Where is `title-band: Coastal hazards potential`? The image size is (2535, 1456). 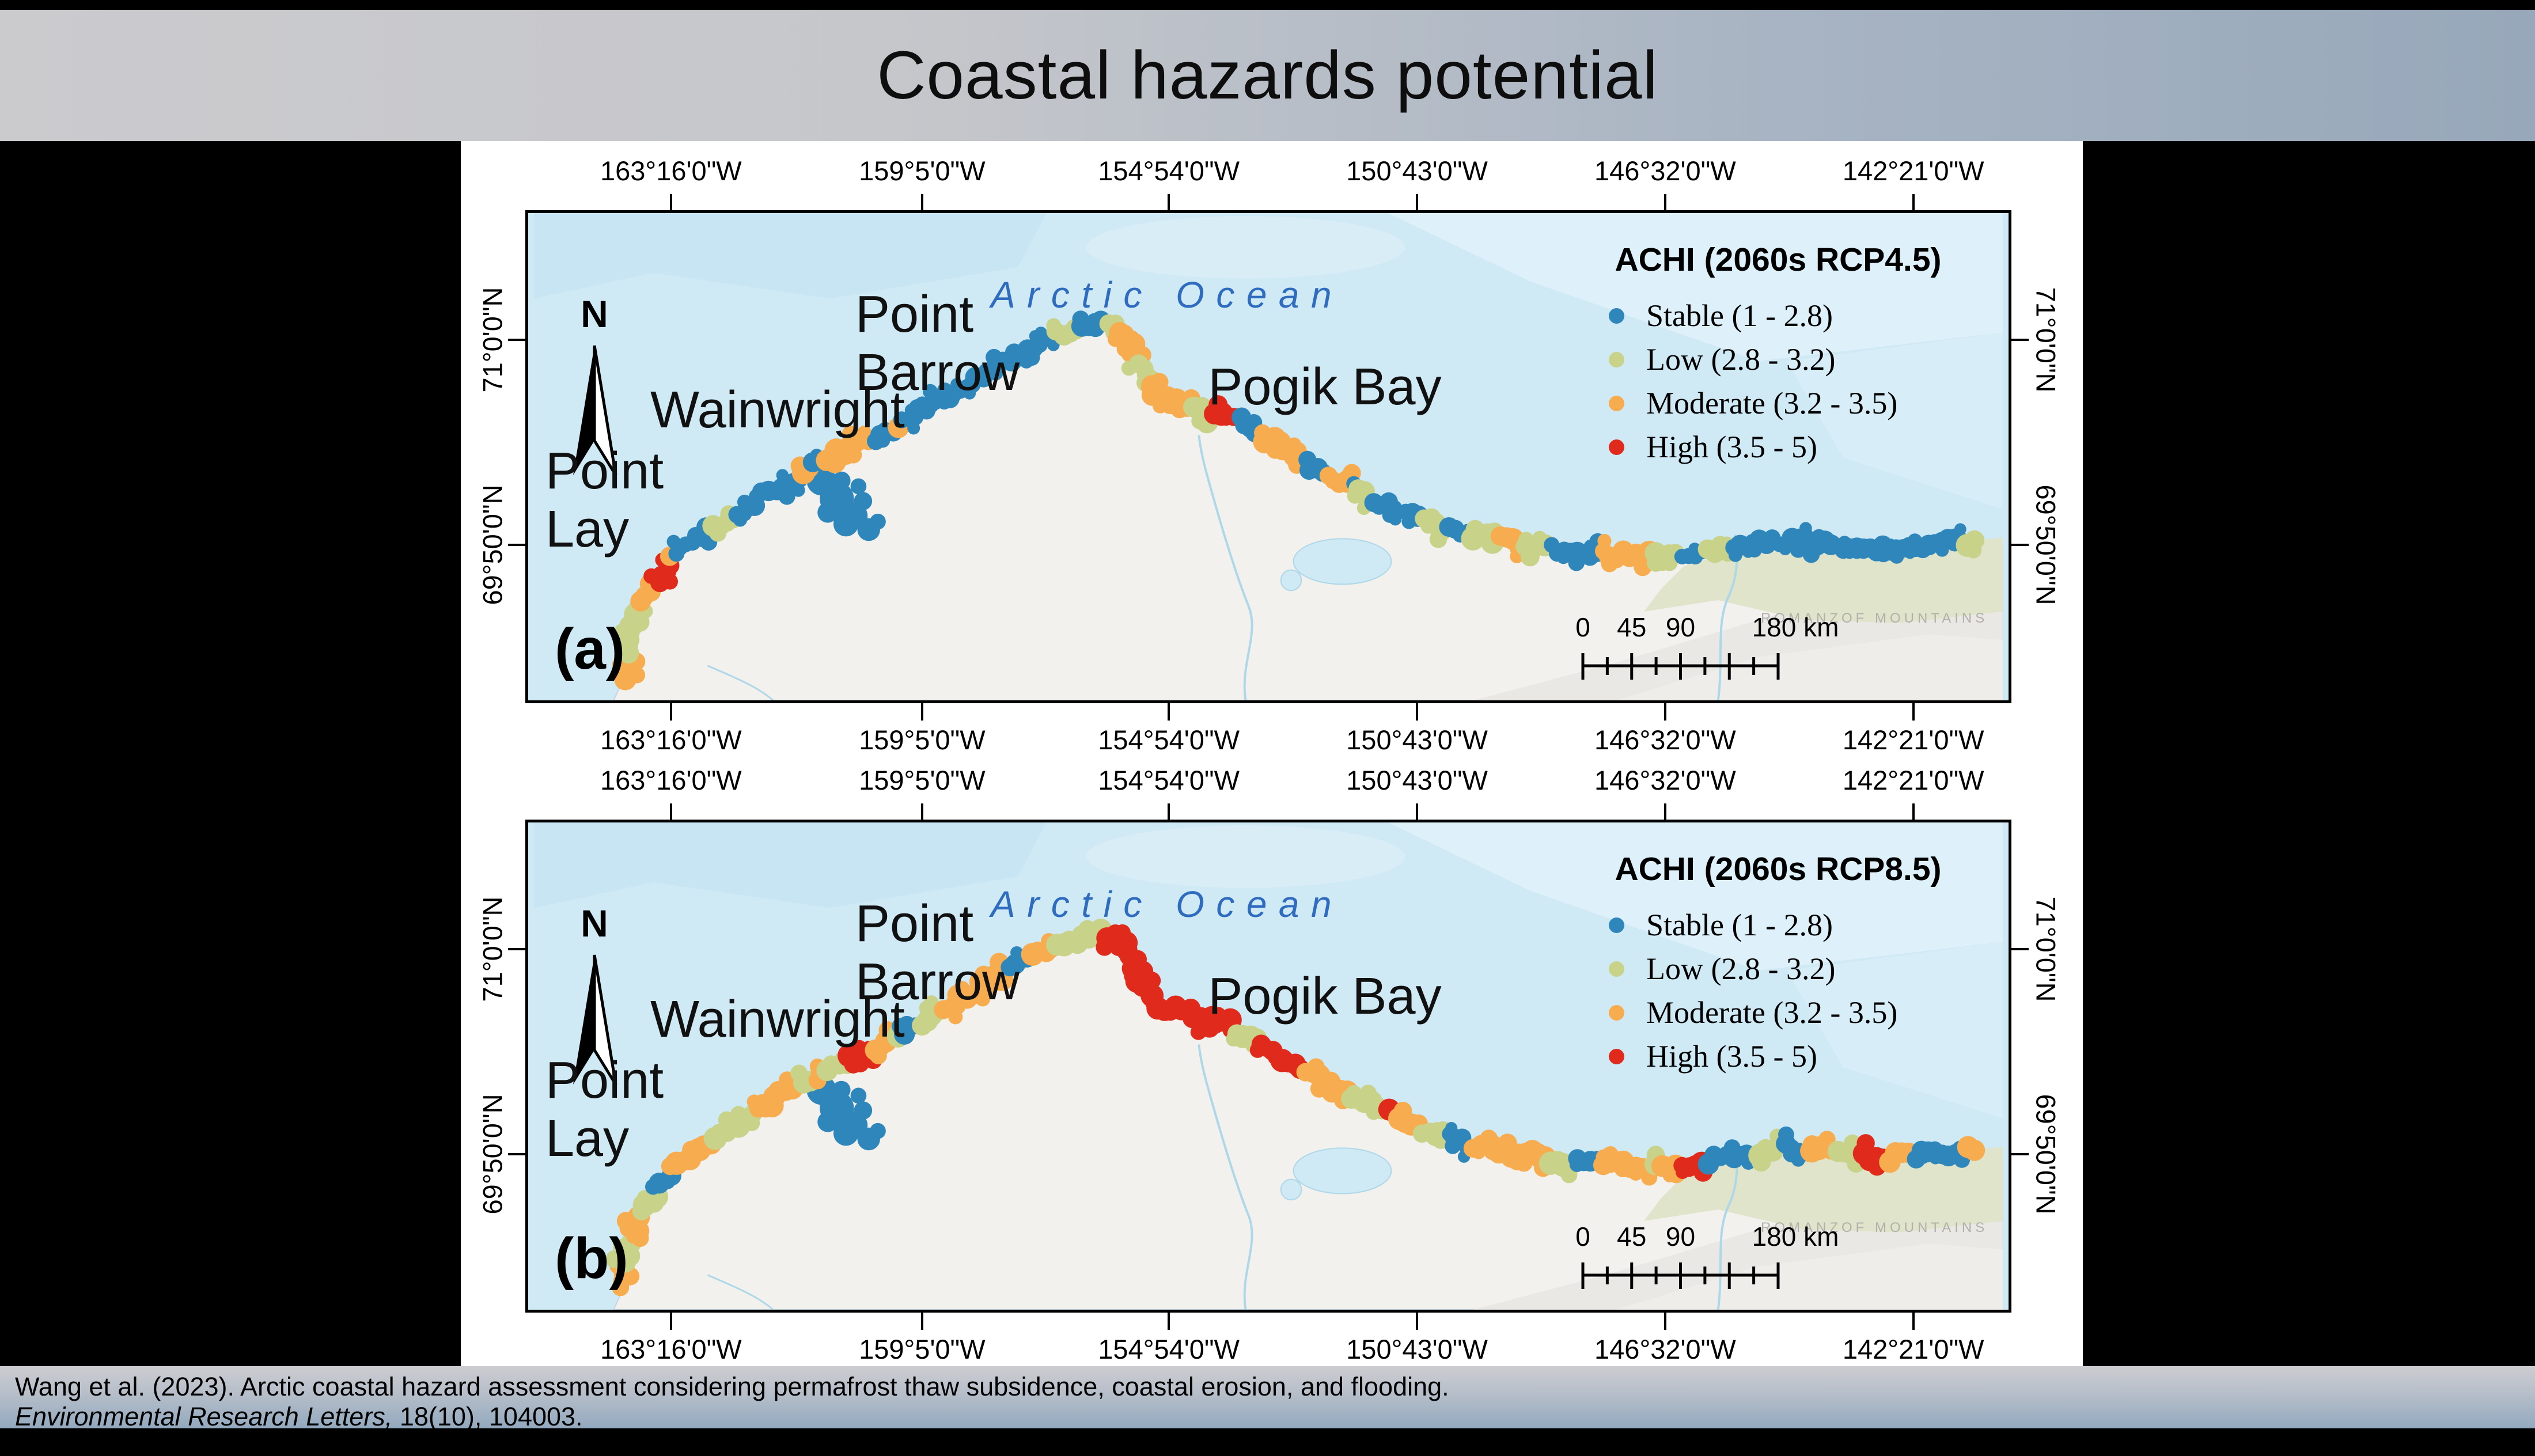
title-band: Coastal hazards potential is located at coordinates (1267, 75).